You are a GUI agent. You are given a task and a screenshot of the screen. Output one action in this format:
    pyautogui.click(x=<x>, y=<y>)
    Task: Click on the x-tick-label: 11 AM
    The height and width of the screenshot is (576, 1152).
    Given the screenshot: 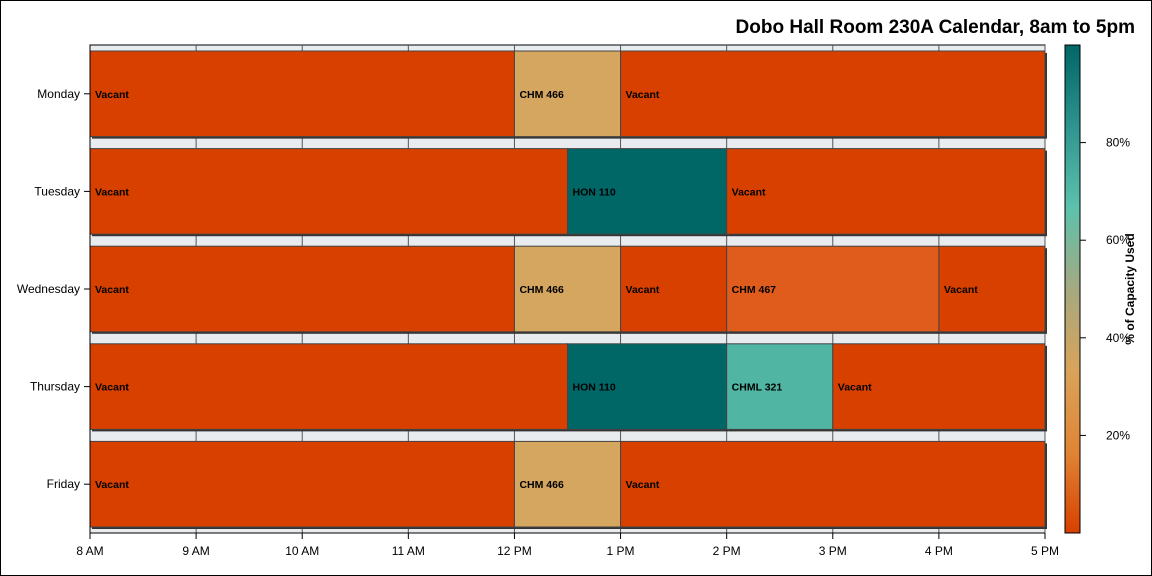 What is the action you would take?
    pyautogui.click(x=408, y=551)
    